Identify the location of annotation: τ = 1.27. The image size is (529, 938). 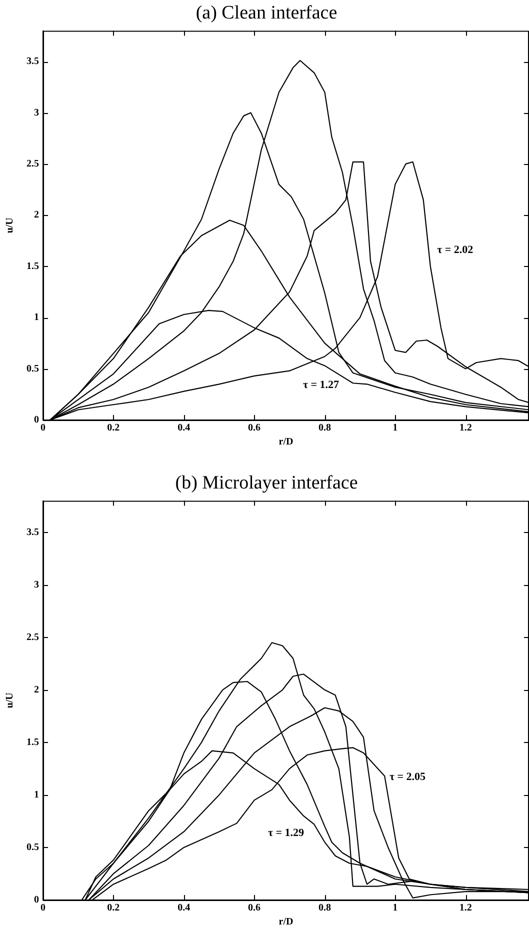
(321, 384).